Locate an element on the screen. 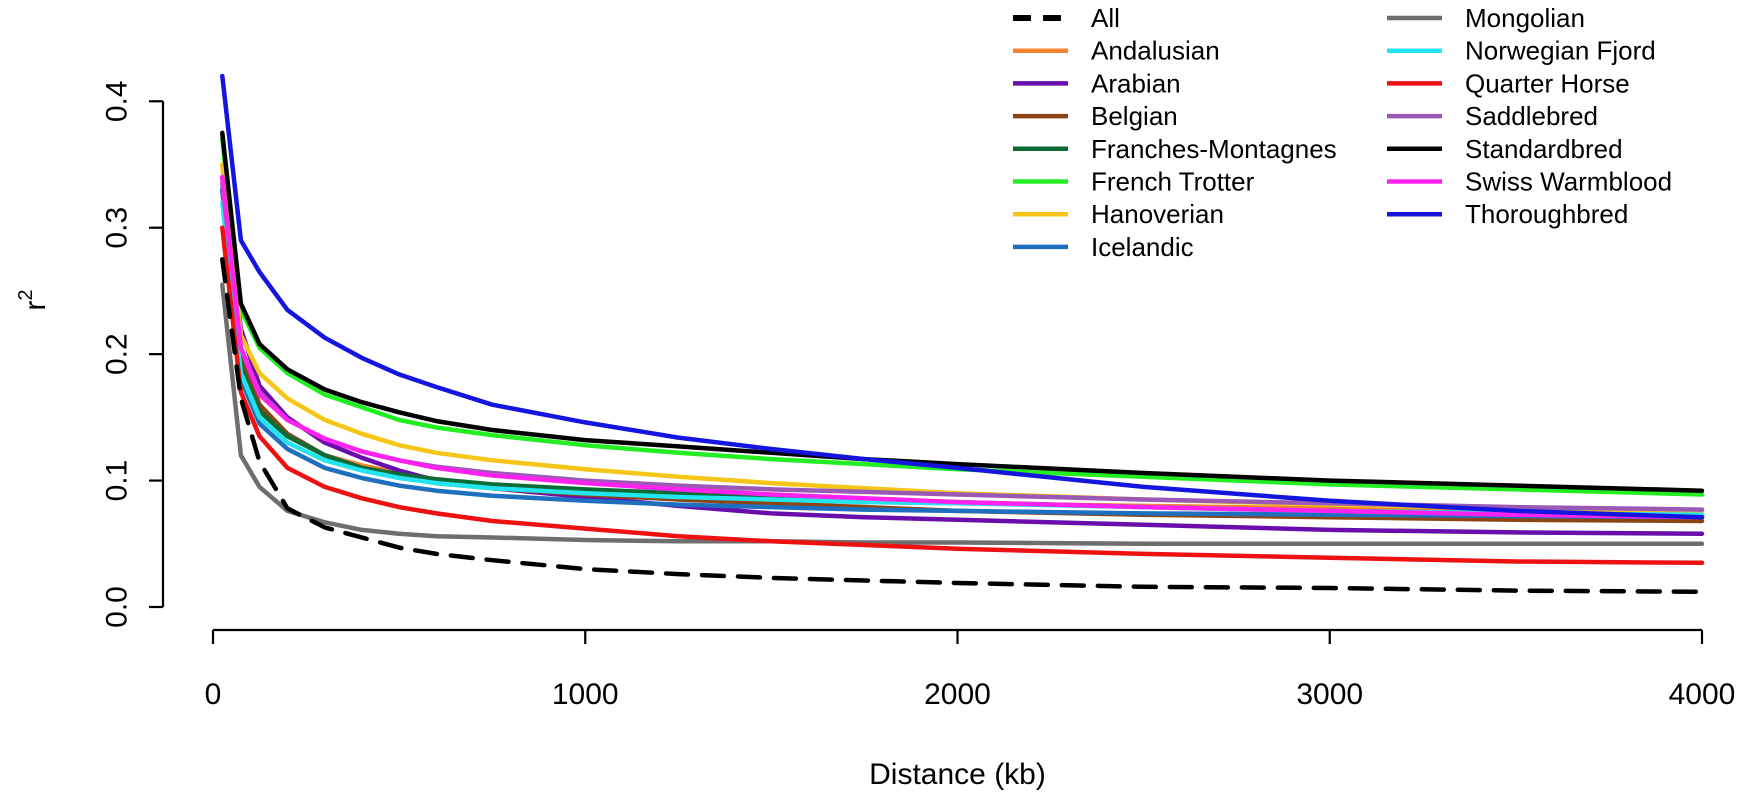  x-tick-label: 2000 is located at coordinates (957, 694).